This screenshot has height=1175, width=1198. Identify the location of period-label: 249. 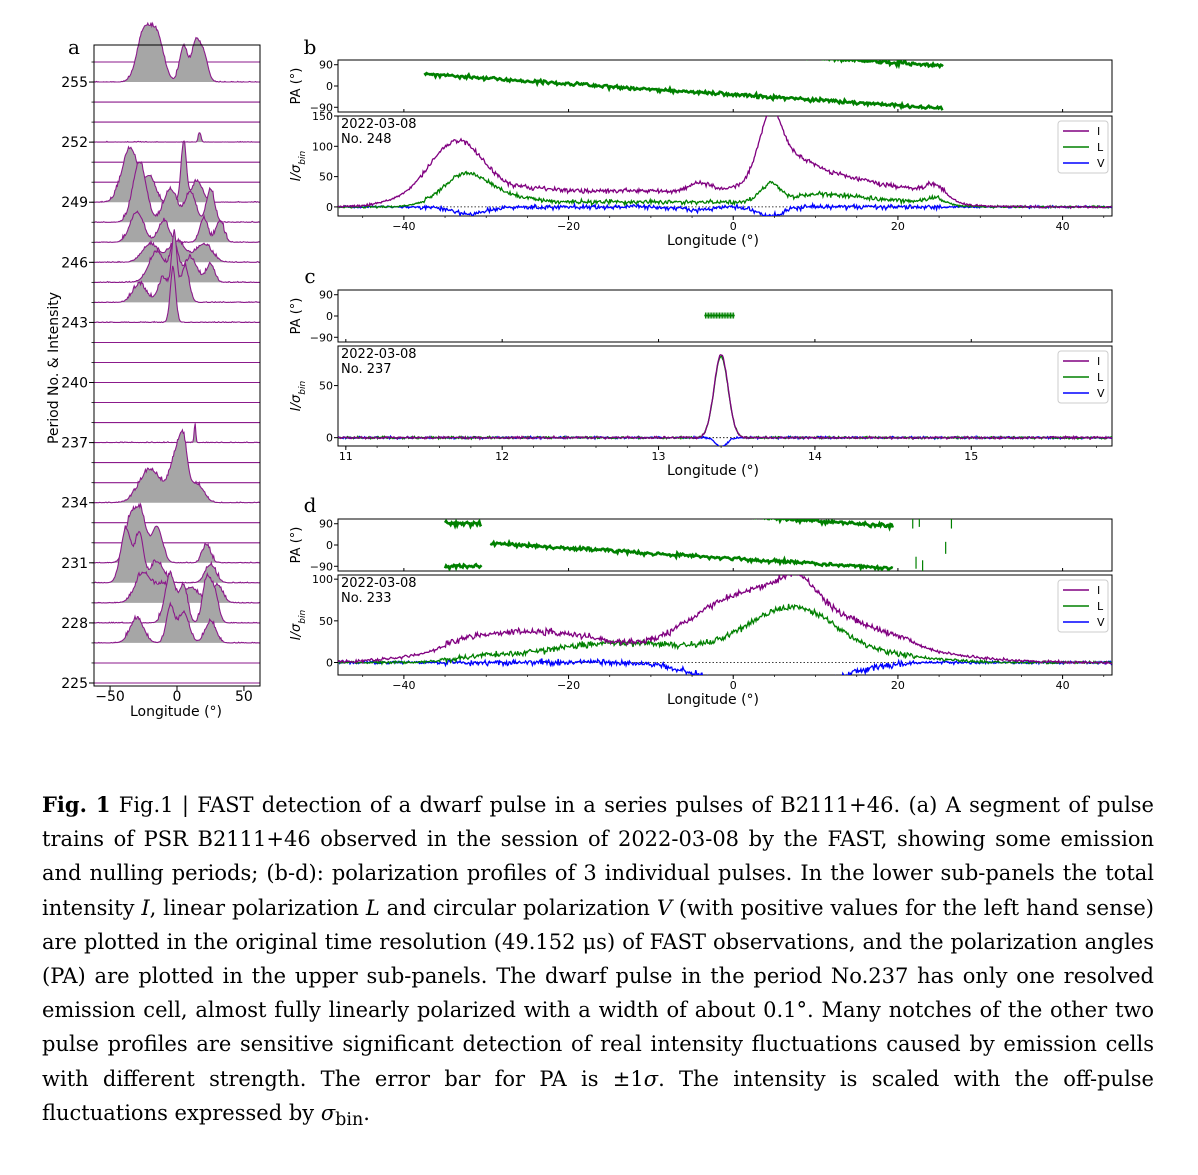
(74, 203).